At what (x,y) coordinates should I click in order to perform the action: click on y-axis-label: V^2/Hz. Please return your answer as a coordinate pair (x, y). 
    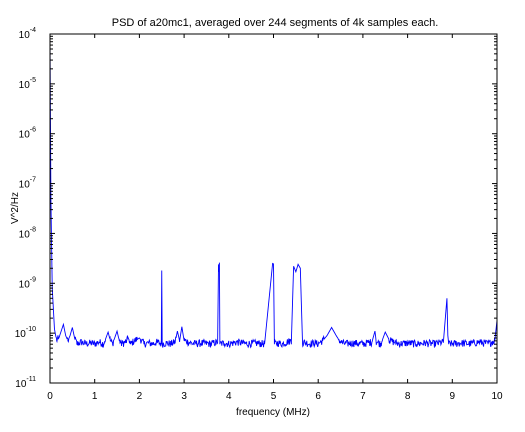
    Looking at the image, I should click on (15, 208).